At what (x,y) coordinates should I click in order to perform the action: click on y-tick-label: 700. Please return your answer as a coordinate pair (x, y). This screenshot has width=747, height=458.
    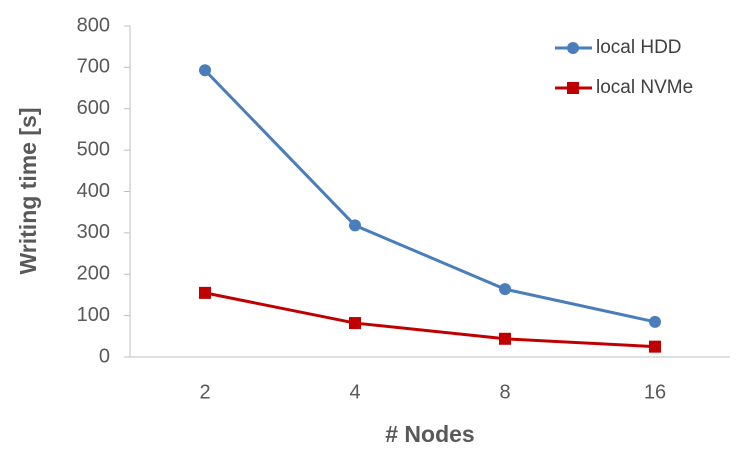
    Looking at the image, I should click on (93, 67).